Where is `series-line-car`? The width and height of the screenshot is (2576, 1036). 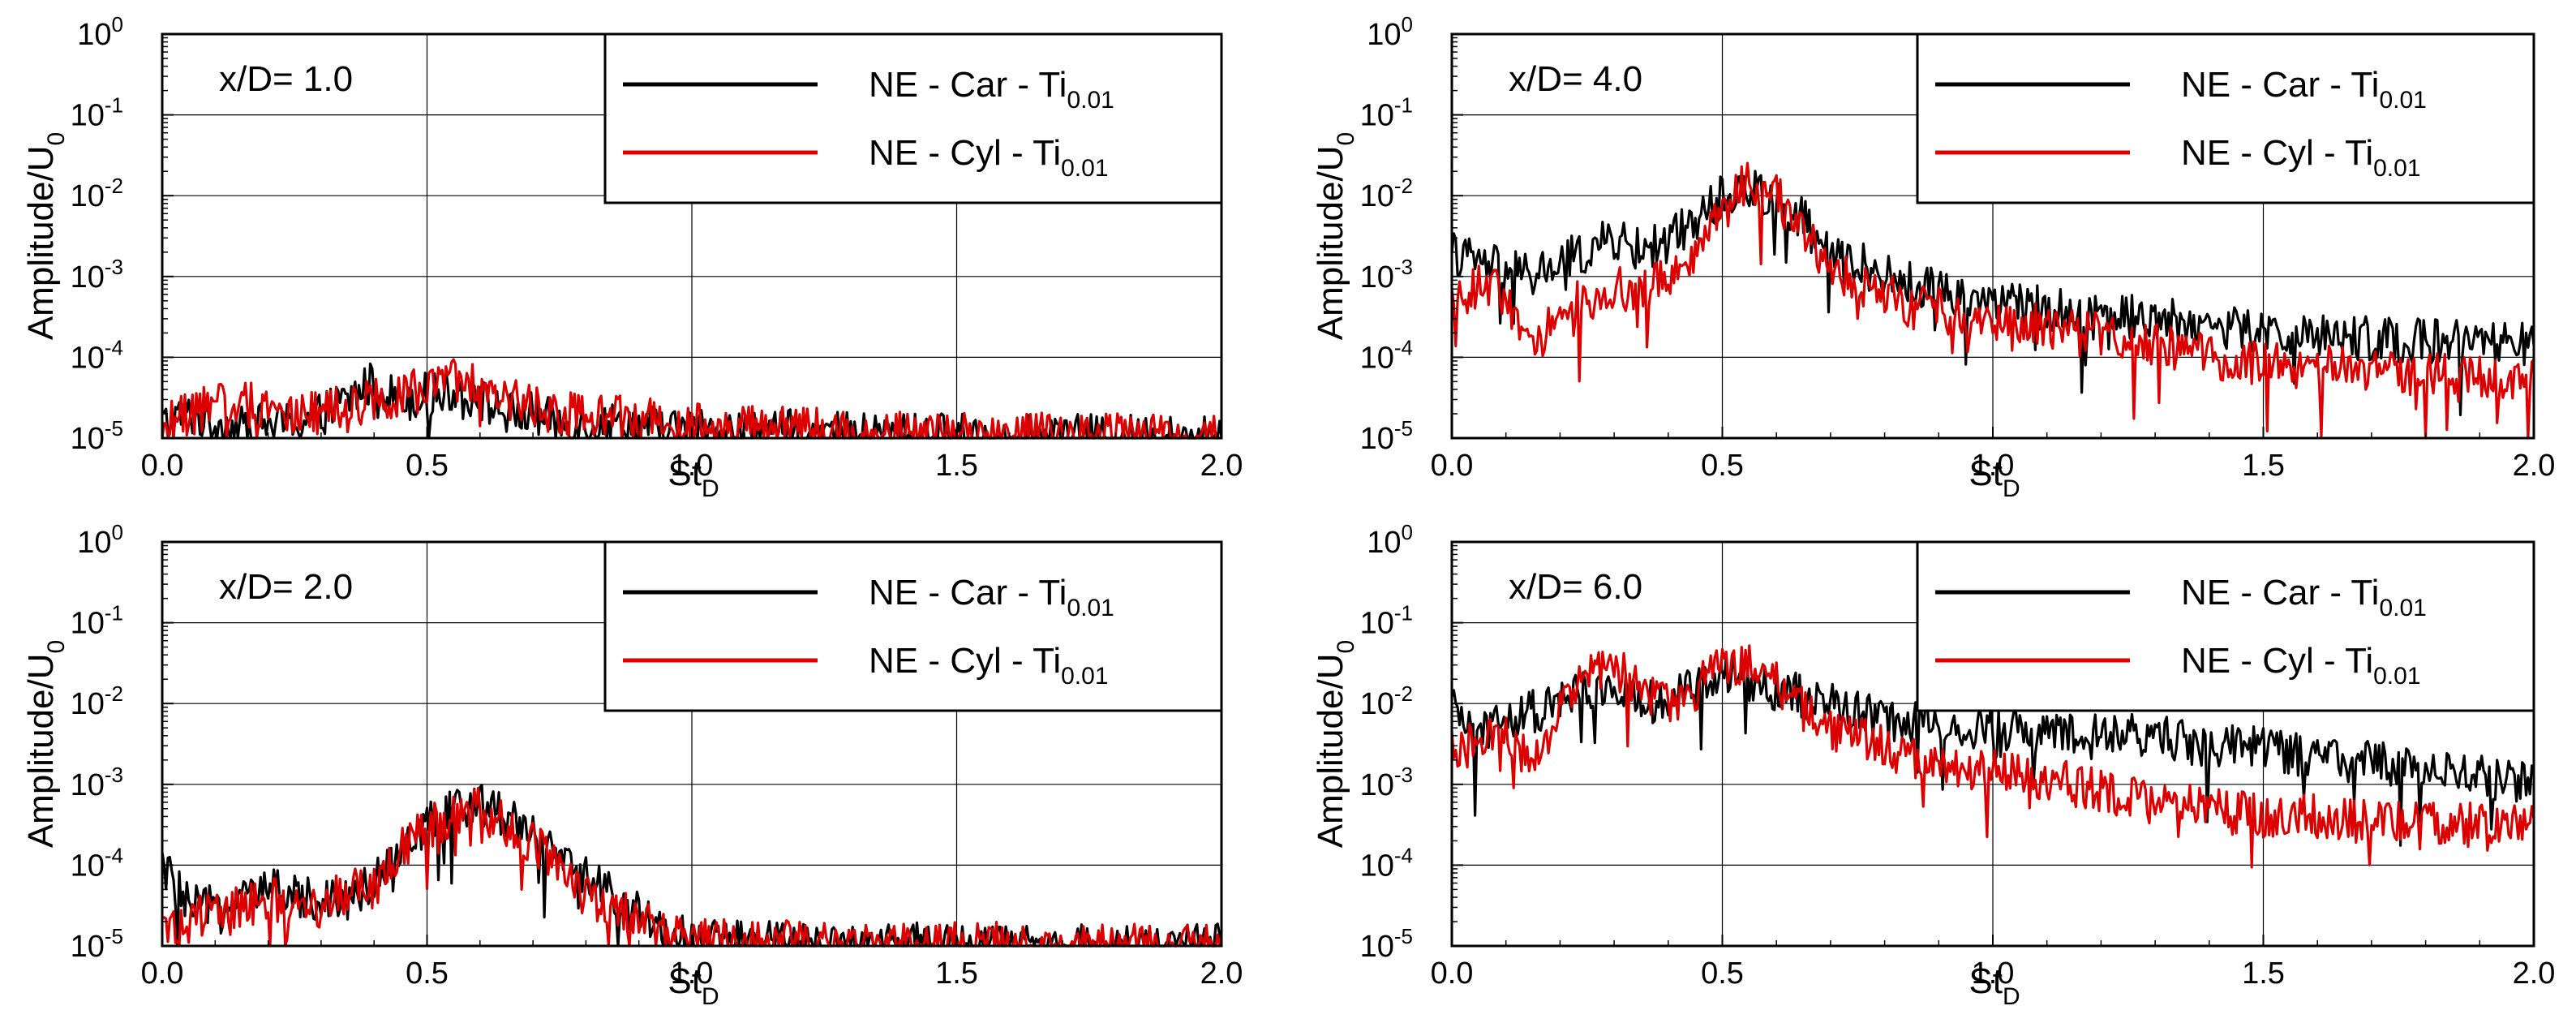 series-line-car is located at coordinates (1993, 293).